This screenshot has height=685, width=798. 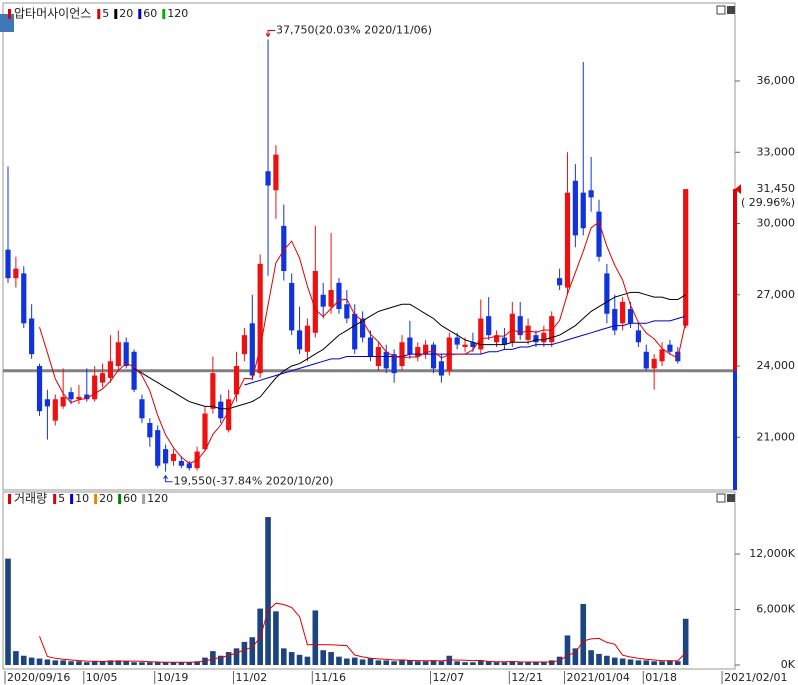 What do you see at coordinates (776, 436) in the screenshot?
I see `y-tick-label: 21,000` at bounding box center [776, 436].